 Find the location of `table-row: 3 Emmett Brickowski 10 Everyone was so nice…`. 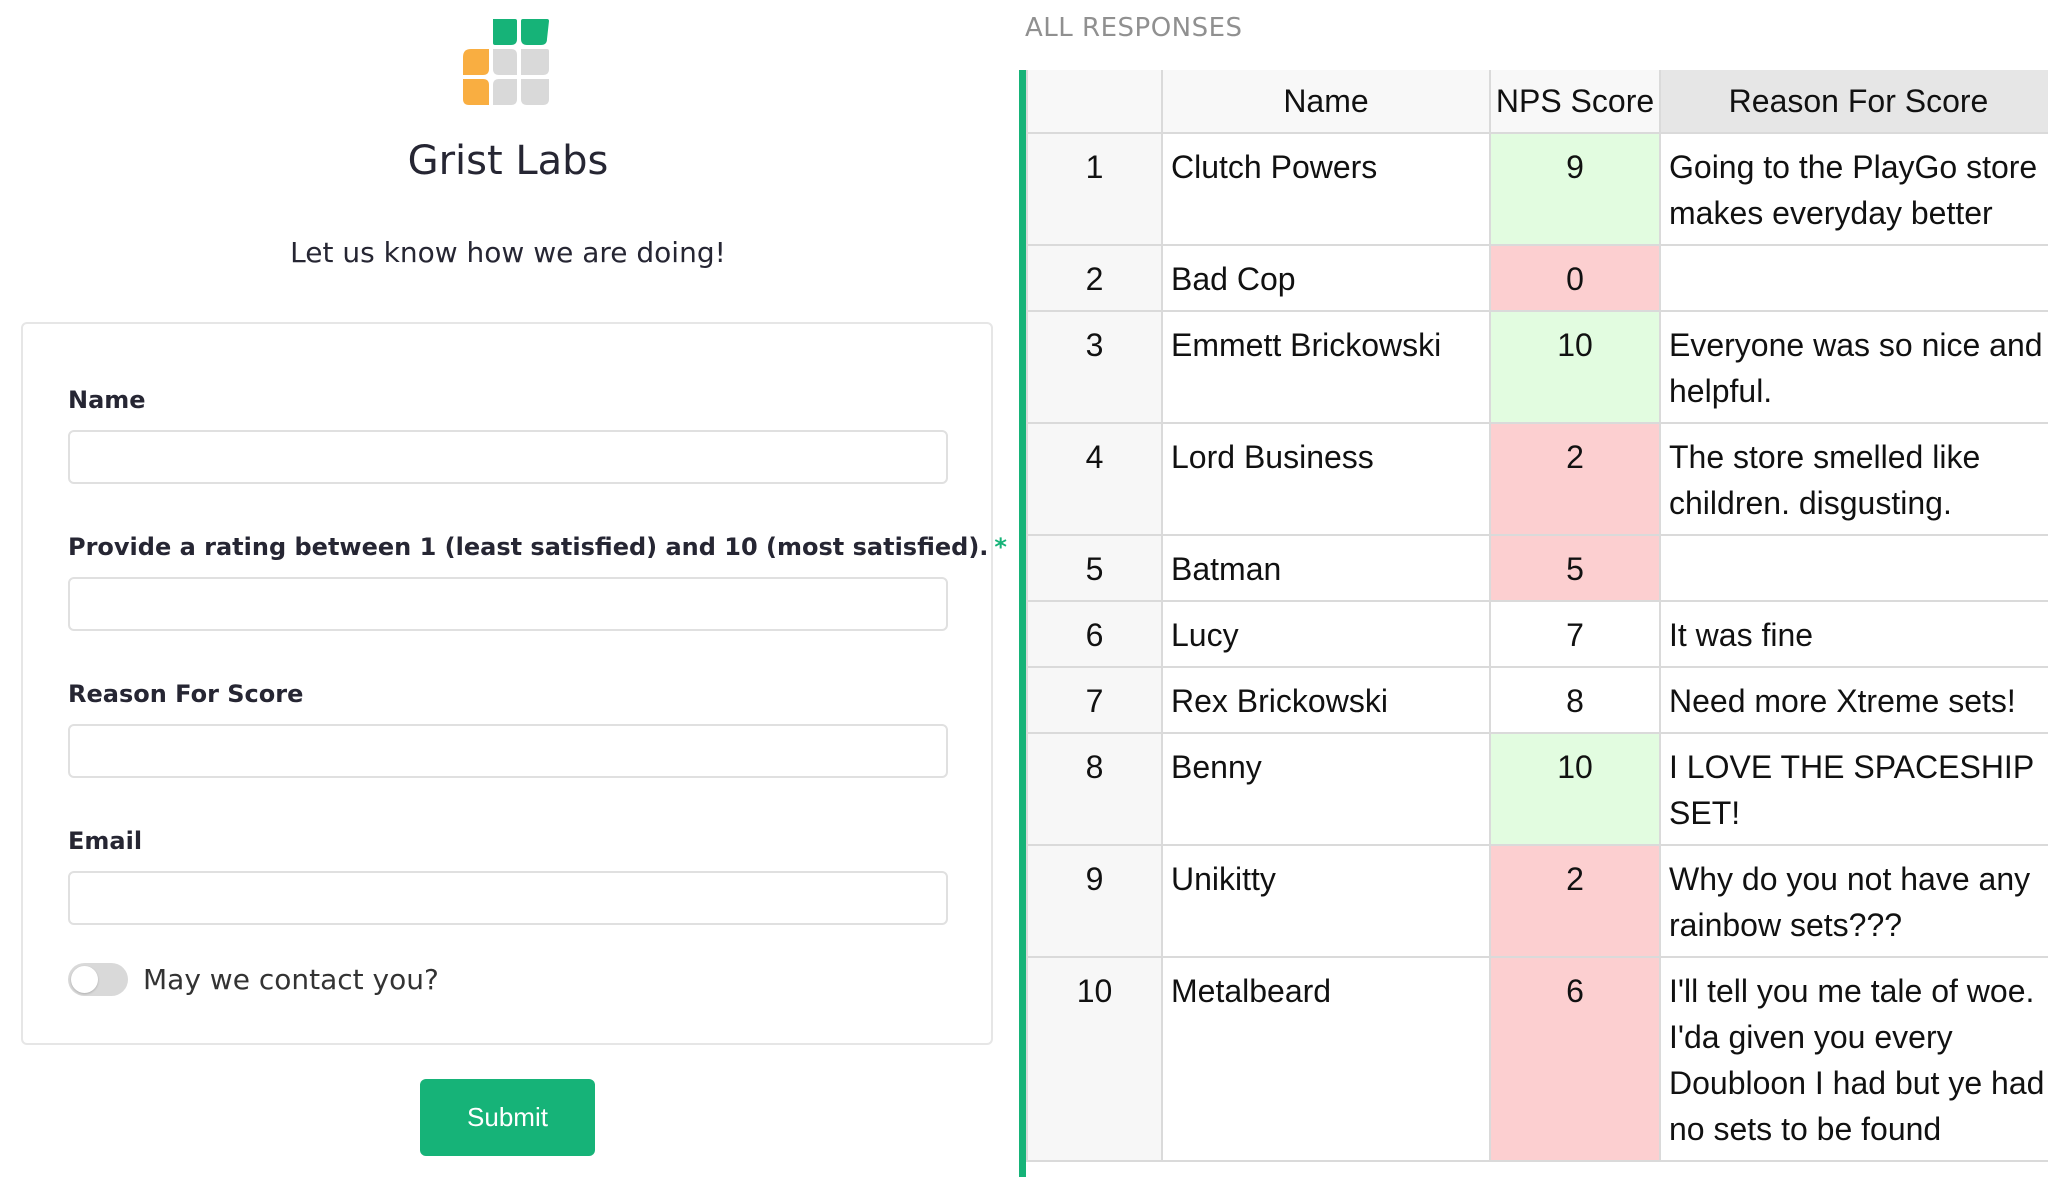

table-row: 3 Emmett Brickowski 10 Everyone was so nice… is located at coordinates (1537, 367).